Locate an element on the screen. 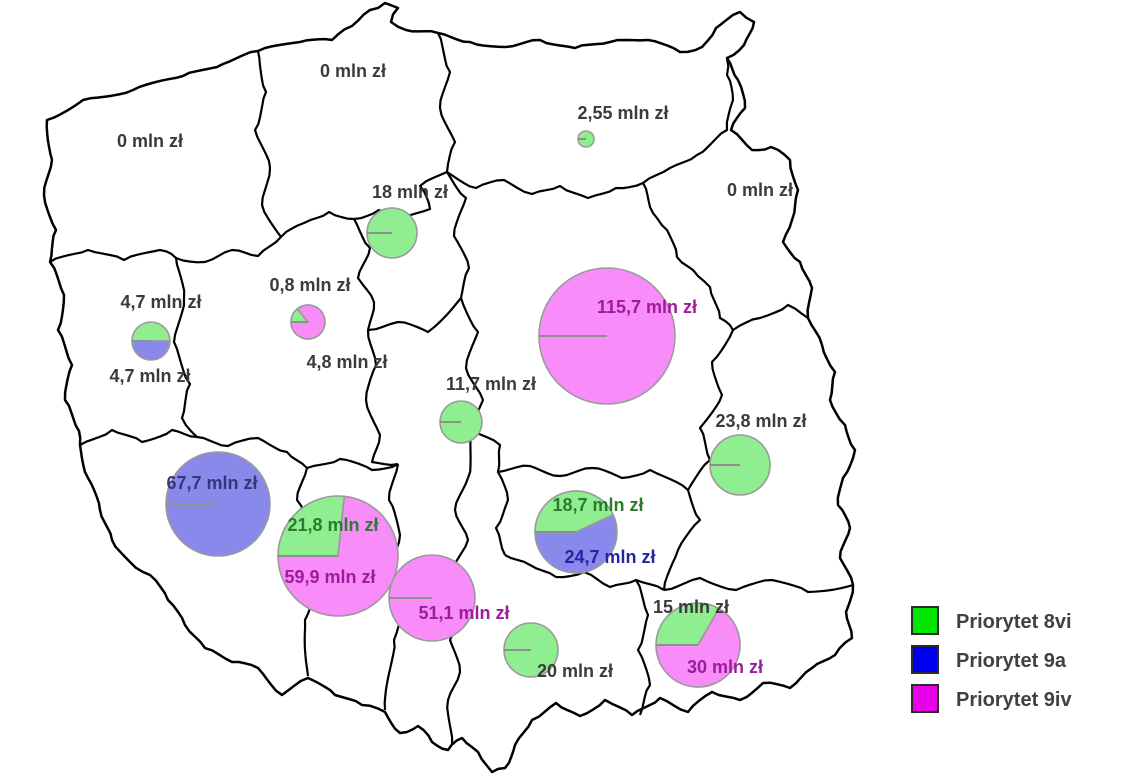  pie-slaskie is located at coordinates (432, 598).